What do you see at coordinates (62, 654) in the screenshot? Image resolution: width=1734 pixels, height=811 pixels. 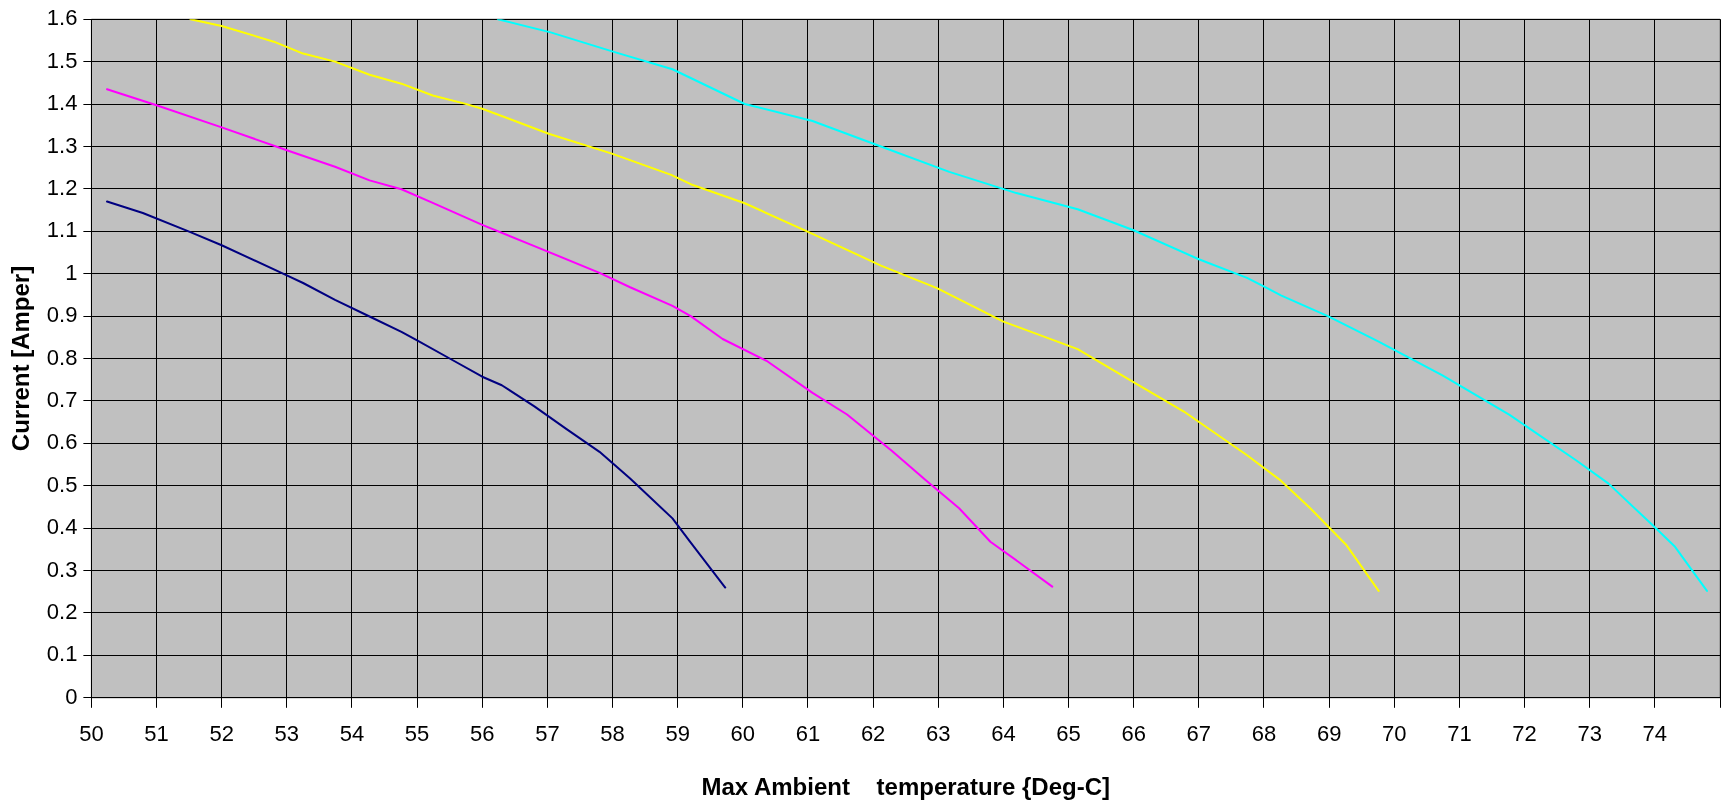 I see `y-tick-label: 0.1` at bounding box center [62, 654].